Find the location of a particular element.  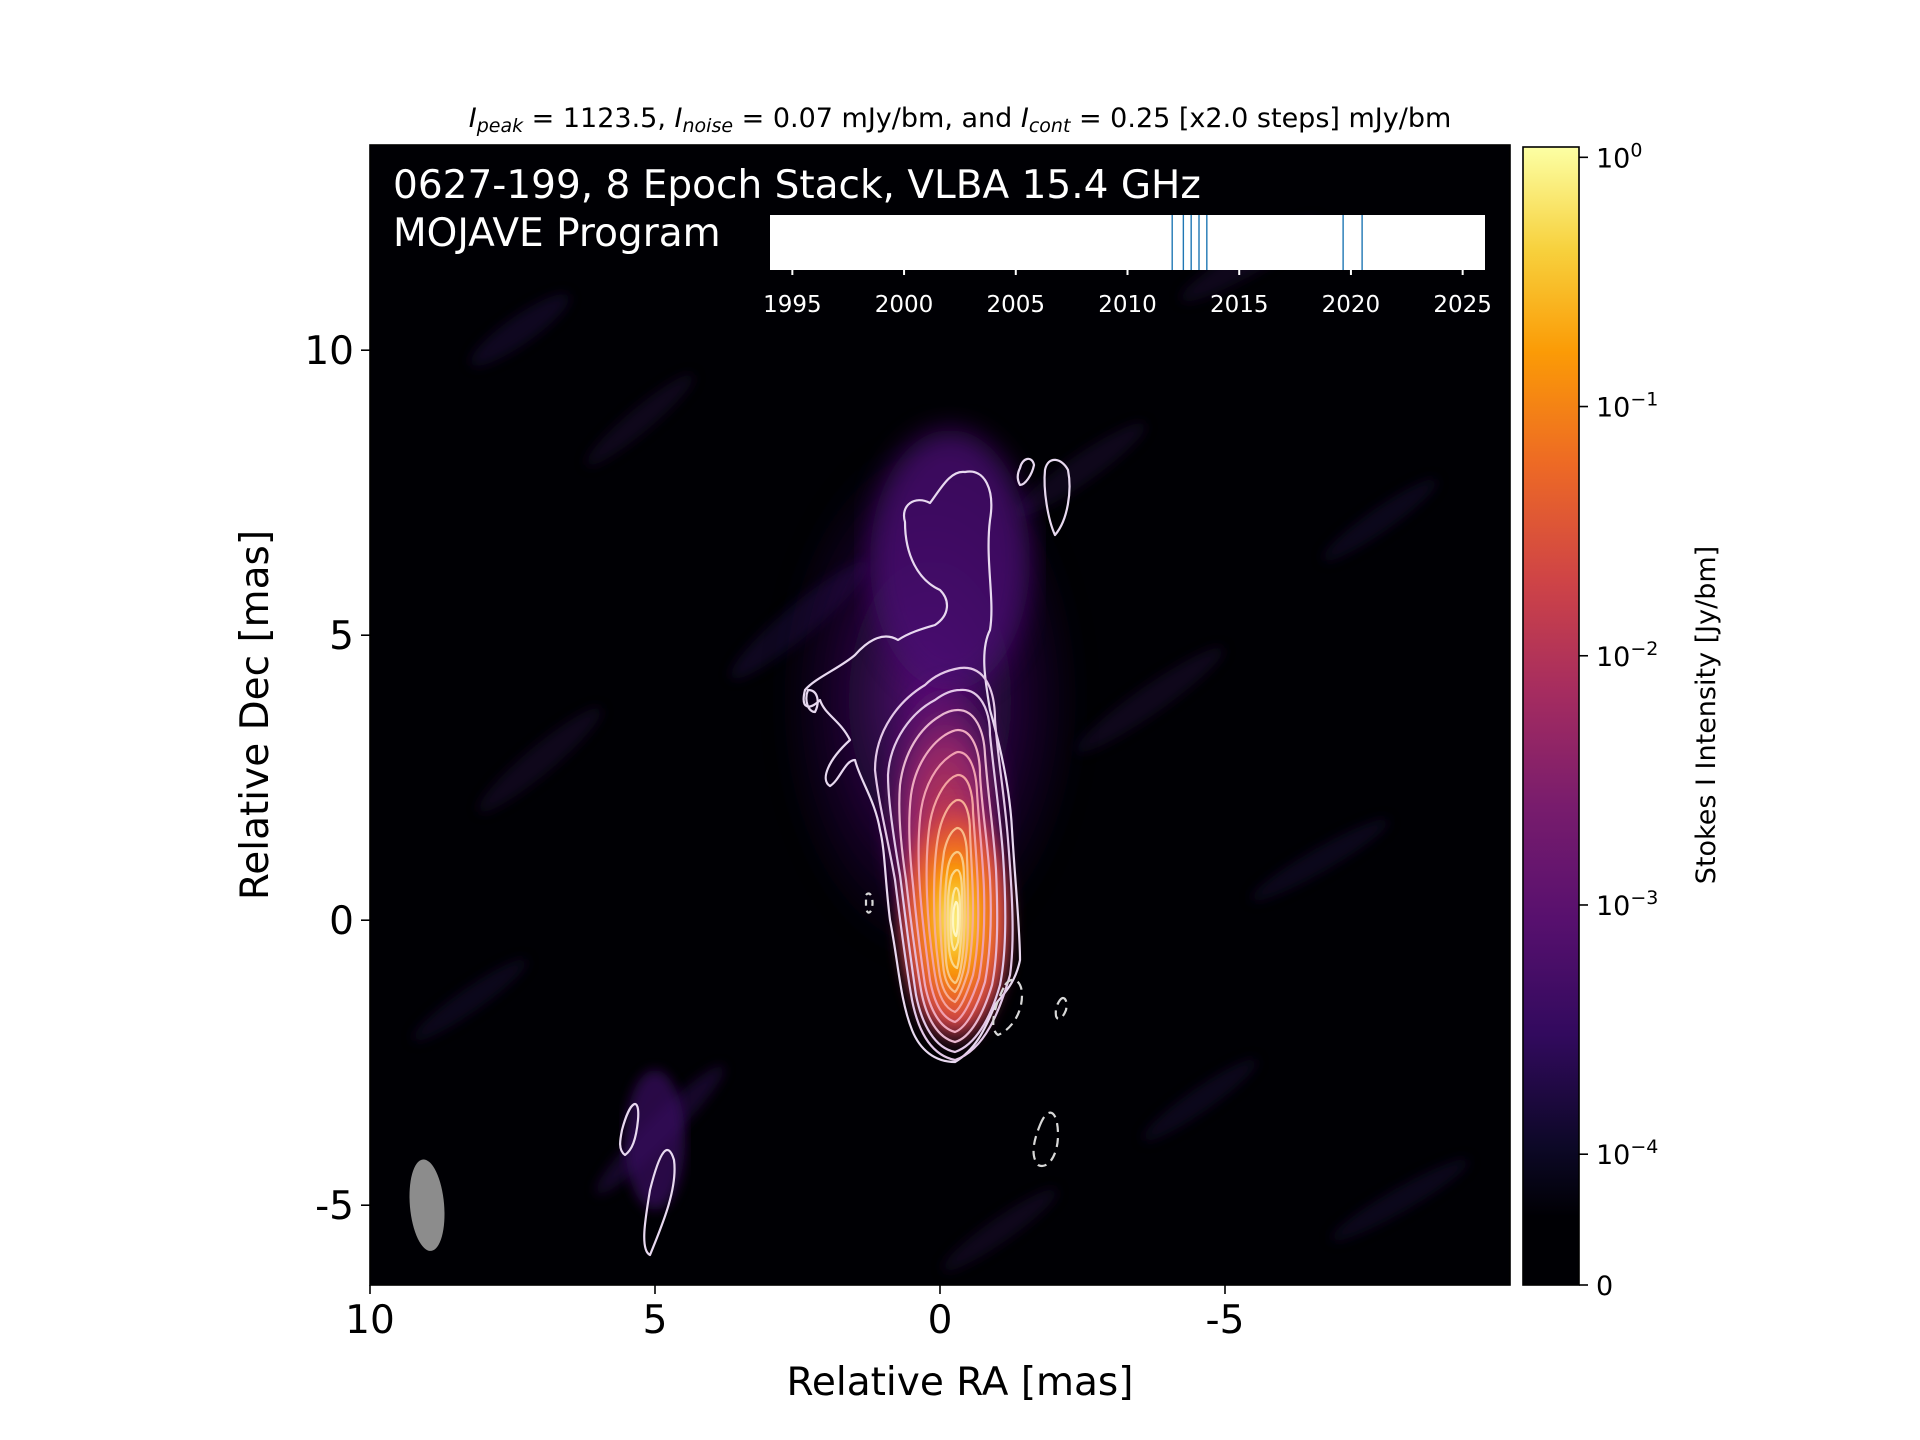

epoch-tick-label: 2020 is located at coordinates (1351, 305).